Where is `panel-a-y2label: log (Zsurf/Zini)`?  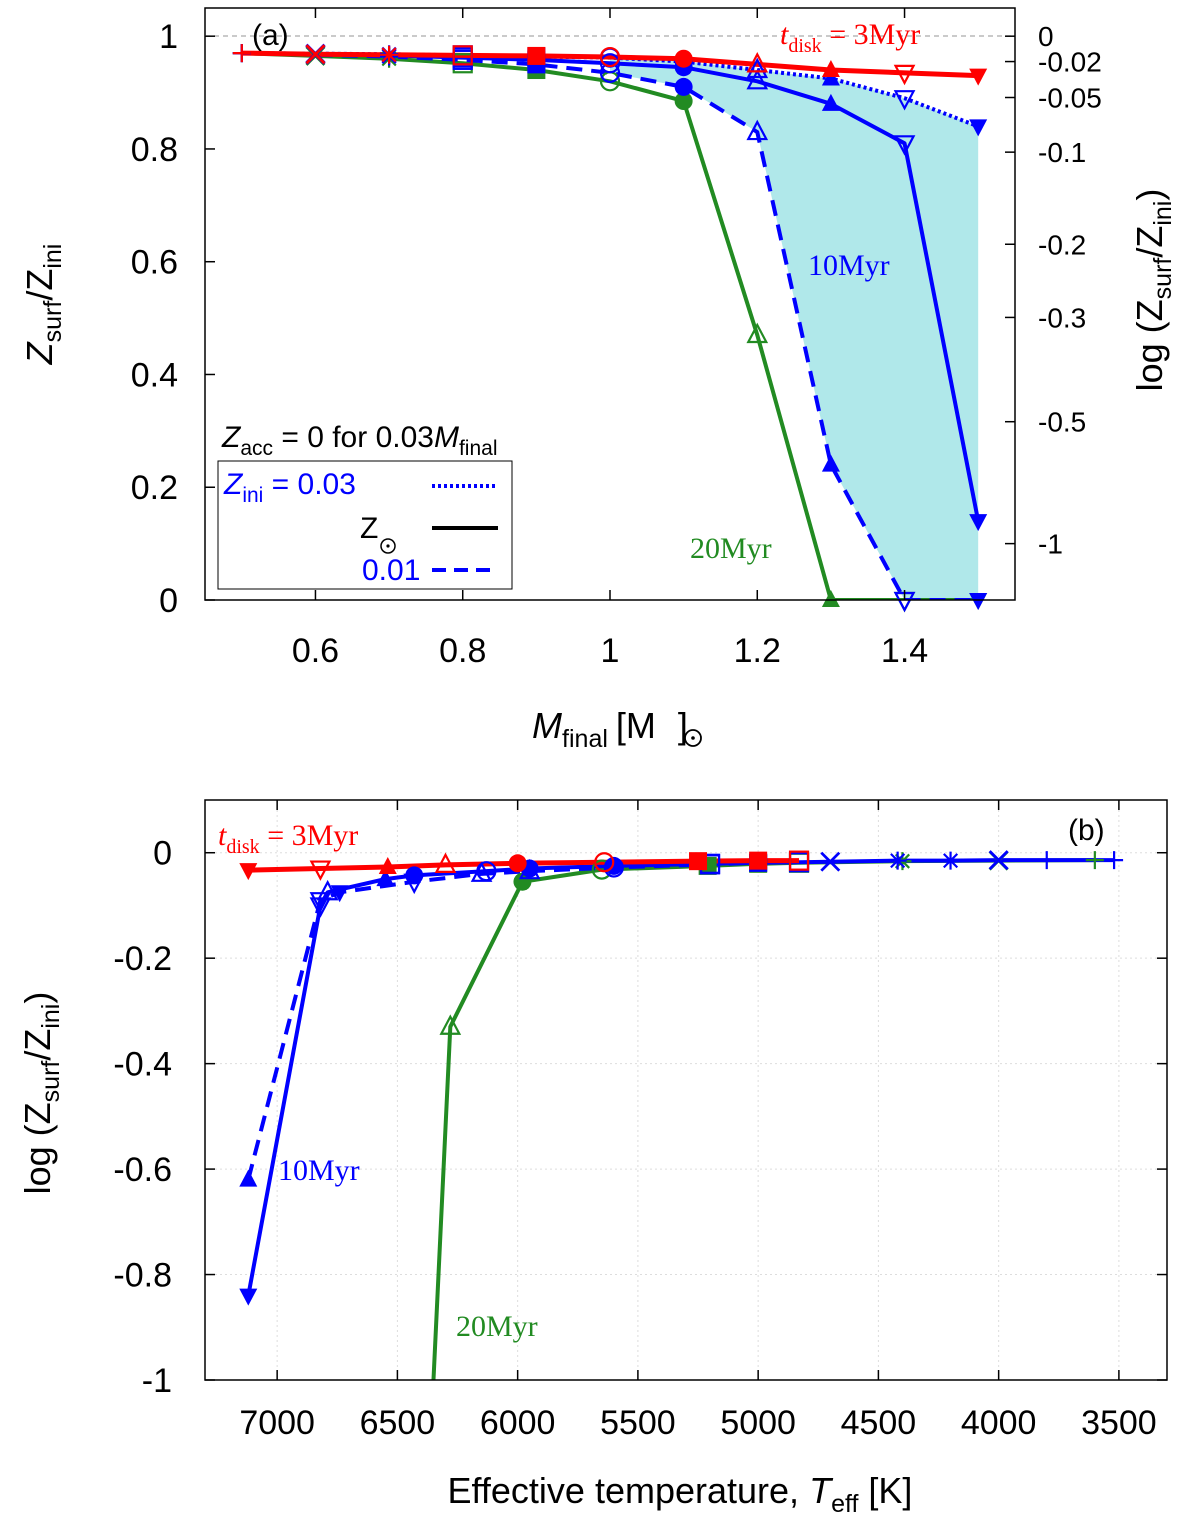
panel-a-y2label: log (Zsurf/Zini) is located at coordinates (1153, 290).